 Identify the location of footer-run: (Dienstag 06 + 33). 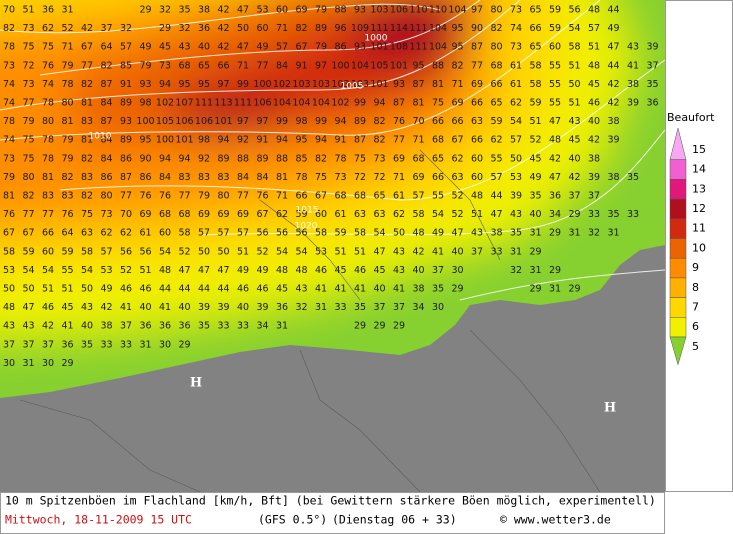
(394, 520).